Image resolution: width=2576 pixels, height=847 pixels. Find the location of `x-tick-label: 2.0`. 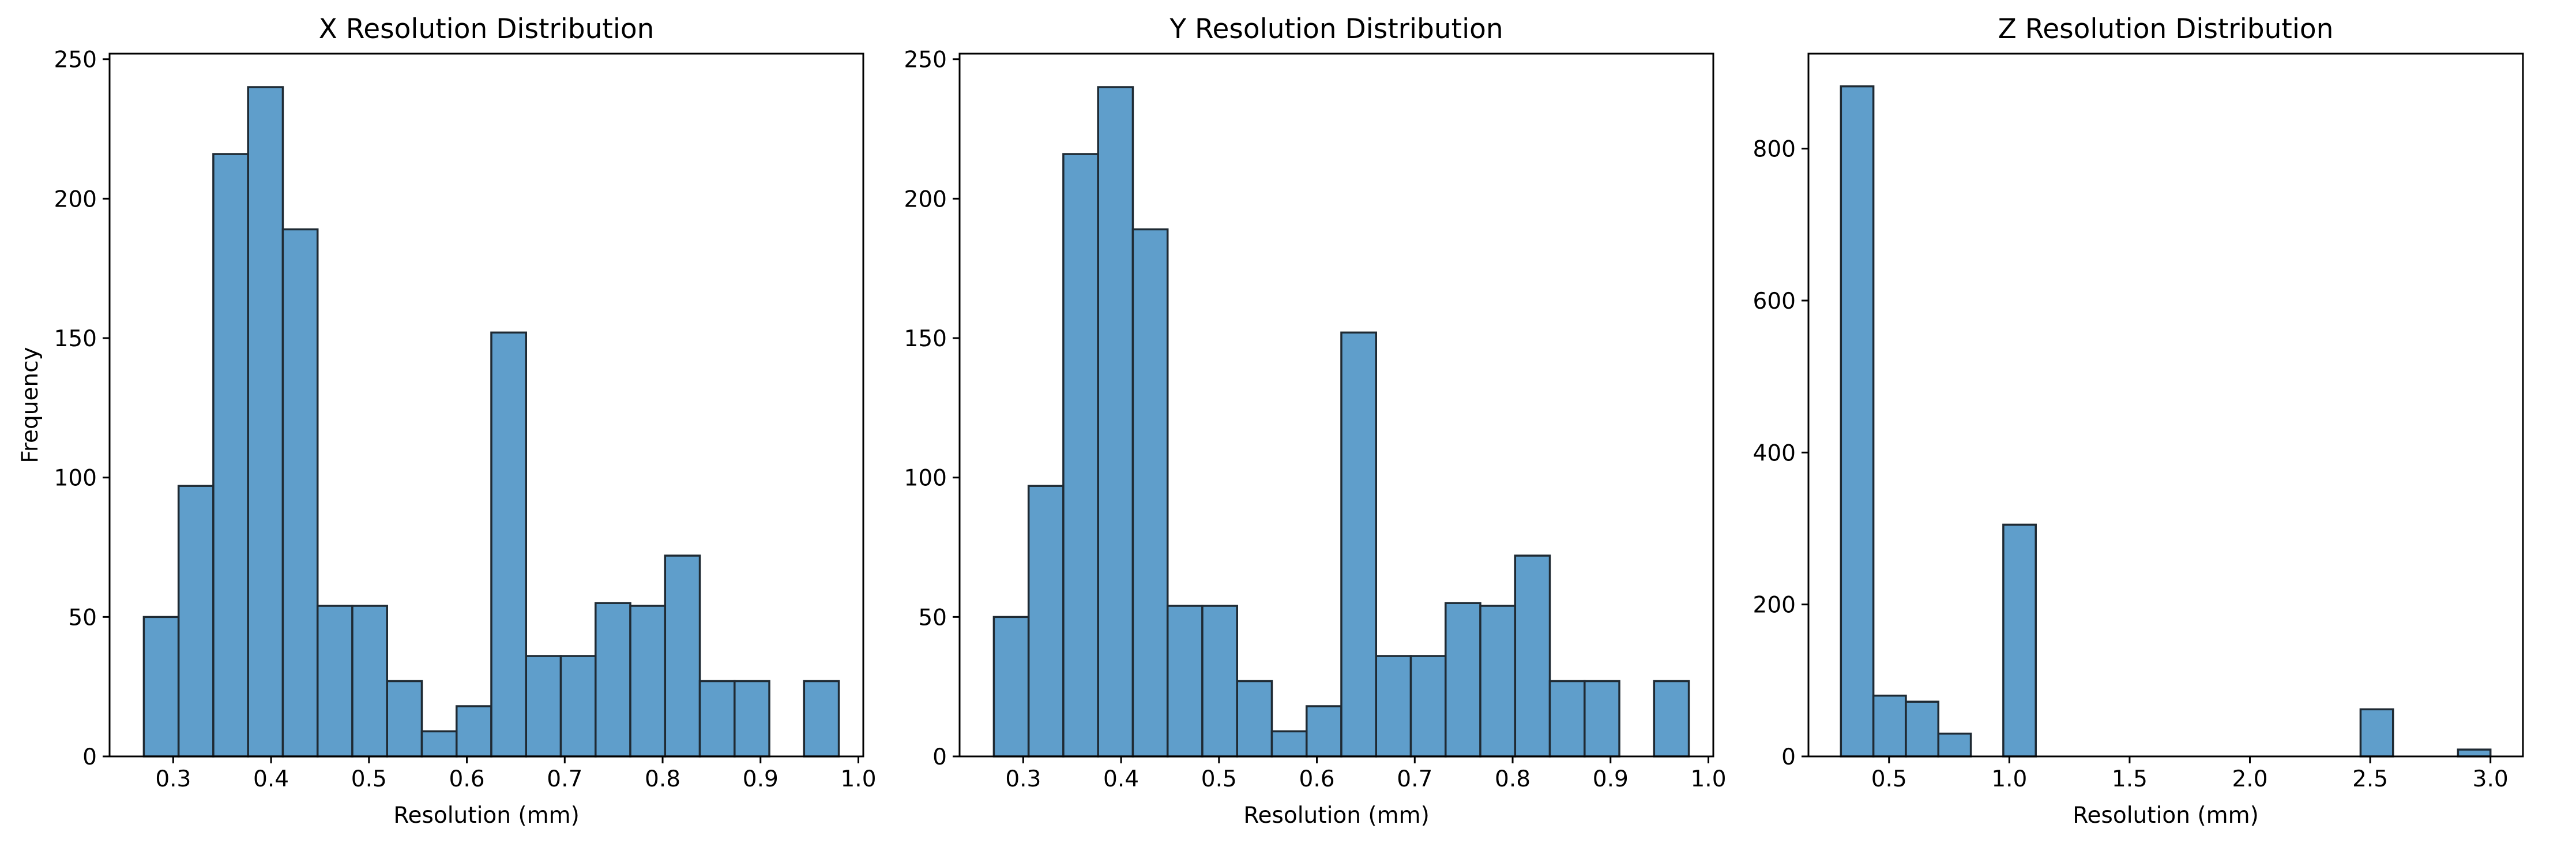

x-tick-label: 2.0 is located at coordinates (2249, 779).